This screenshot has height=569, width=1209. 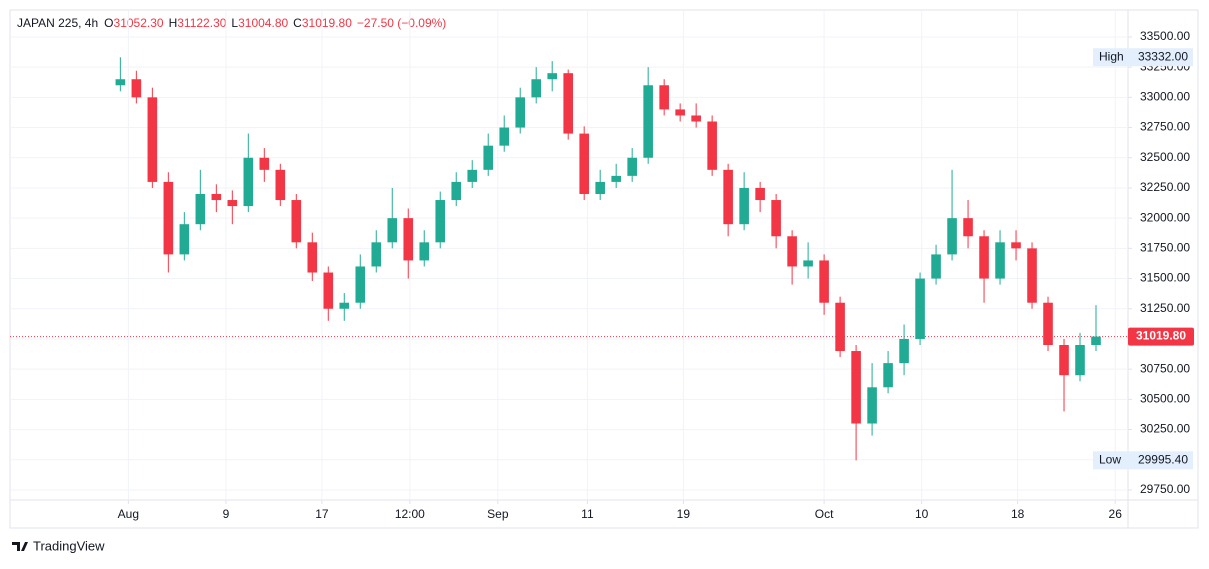 What do you see at coordinates (1165, 127) in the screenshot?
I see `y-tick-label: 32750.00` at bounding box center [1165, 127].